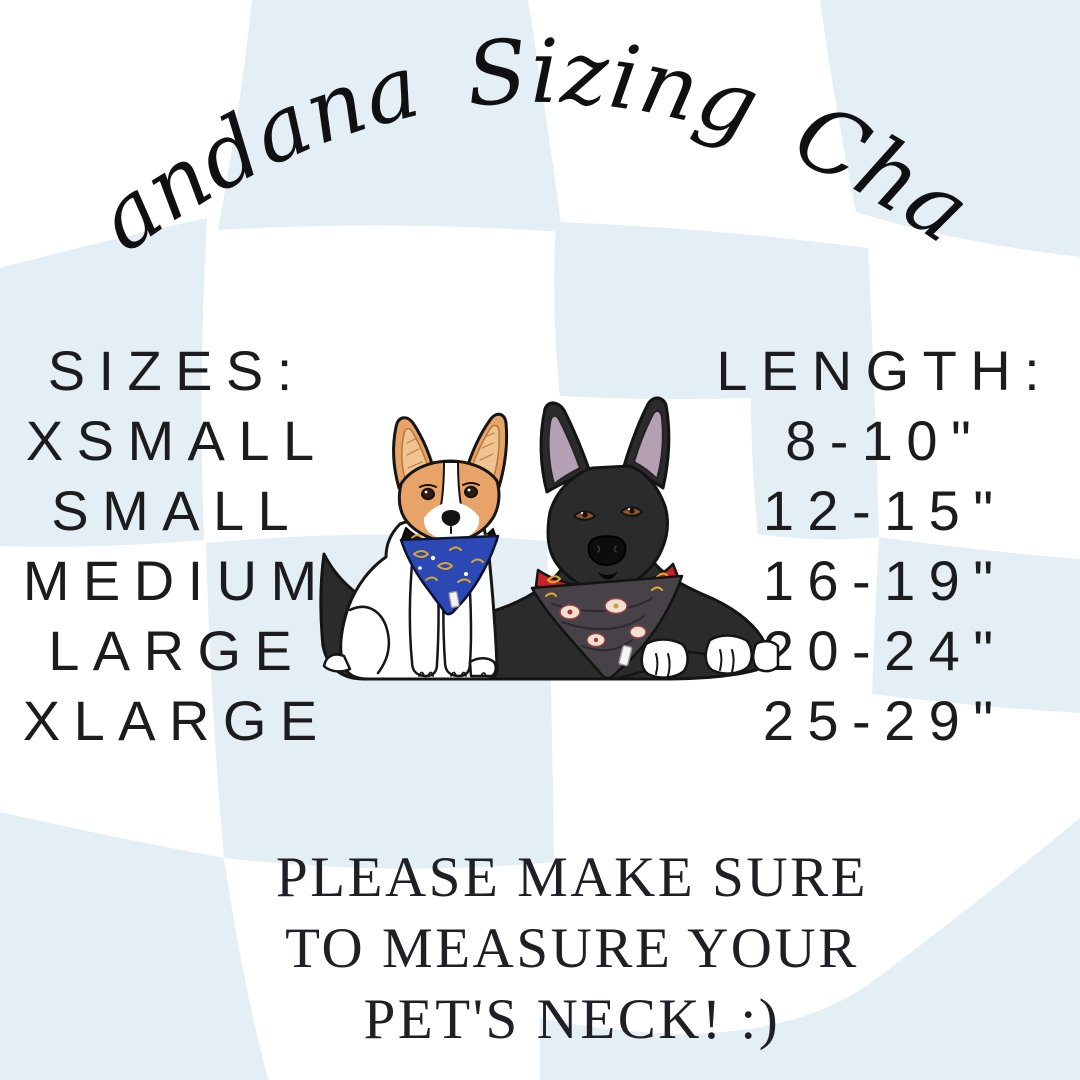 This screenshot has height=1080, width=1080. Describe the element at coordinates (884, 580) in the screenshot. I see `length-value-medium: 16-19"` at that location.